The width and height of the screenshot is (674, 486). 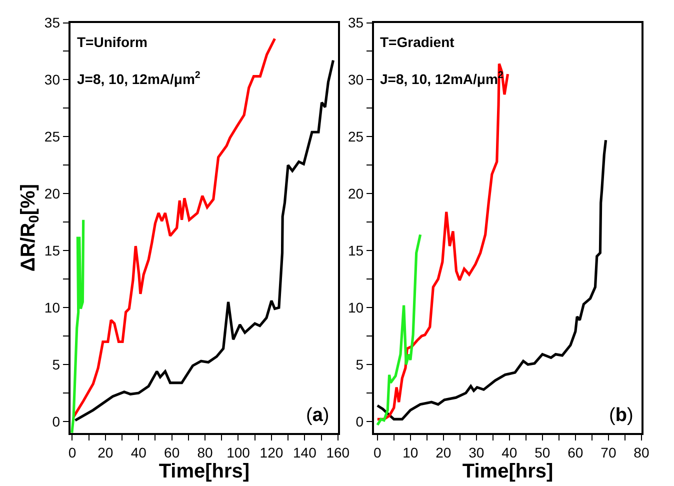 What do you see at coordinates (338, 452) in the screenshot?
I see `x-tick-label: 160` at bounding box center [338, 452].